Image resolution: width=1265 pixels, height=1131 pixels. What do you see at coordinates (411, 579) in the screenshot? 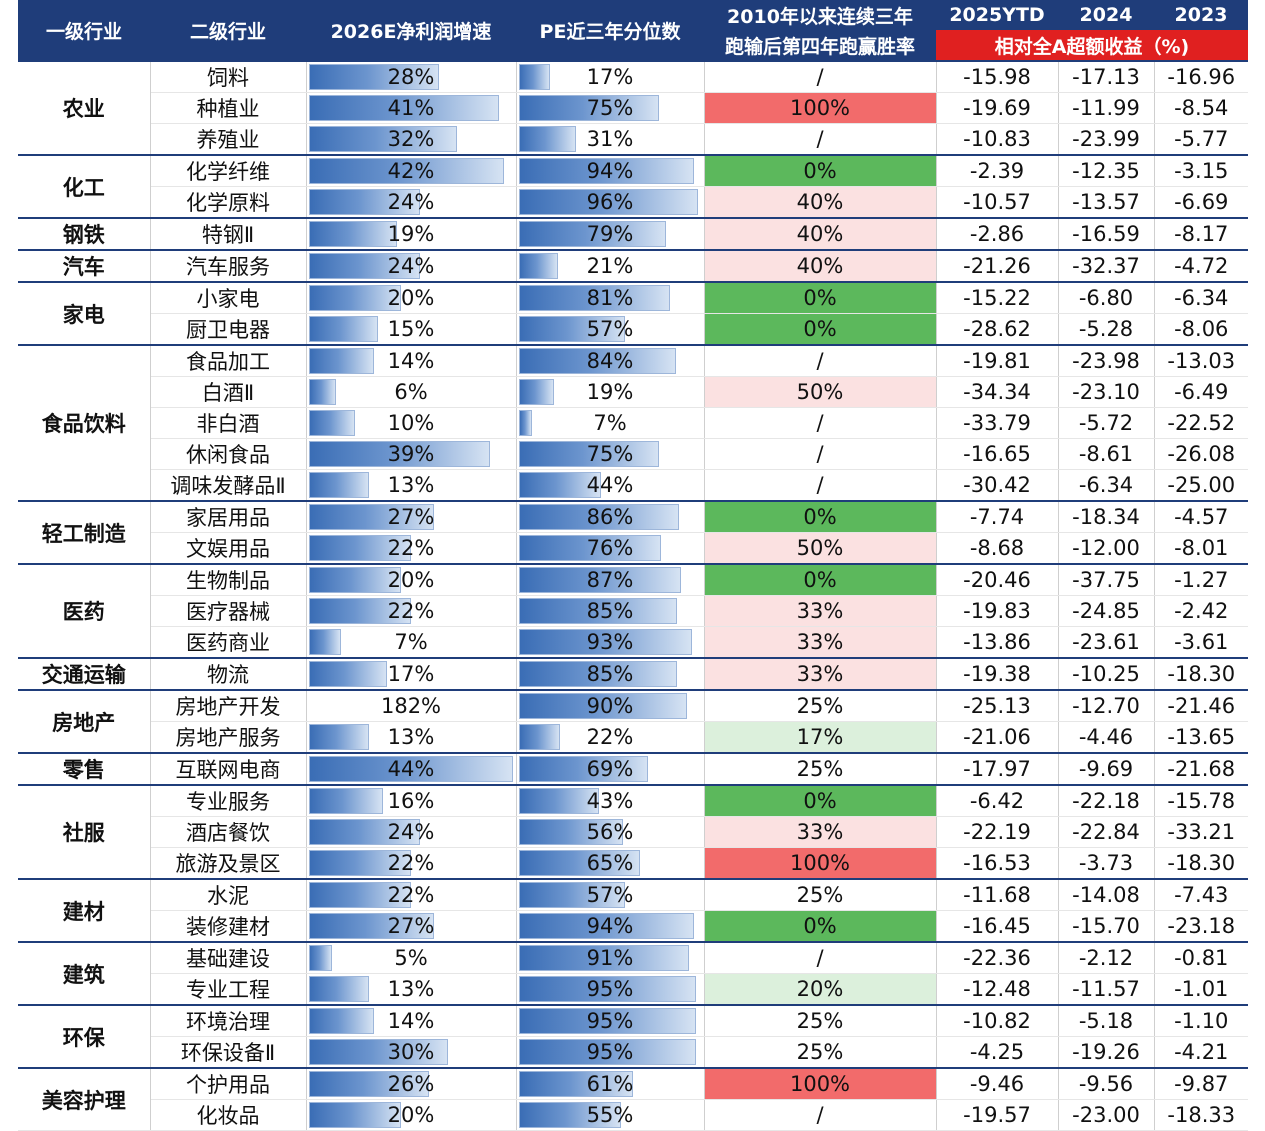
I see `profit-growth-cell: 20%` at bounding box center [411, 579].